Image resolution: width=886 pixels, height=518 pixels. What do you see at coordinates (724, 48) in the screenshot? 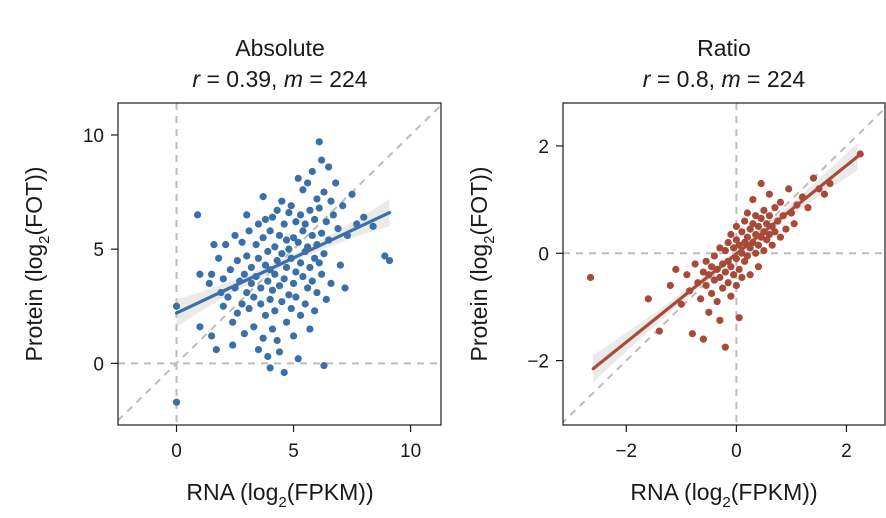
I see `ratio-title: Ratio` at bounding box center [724, 48].